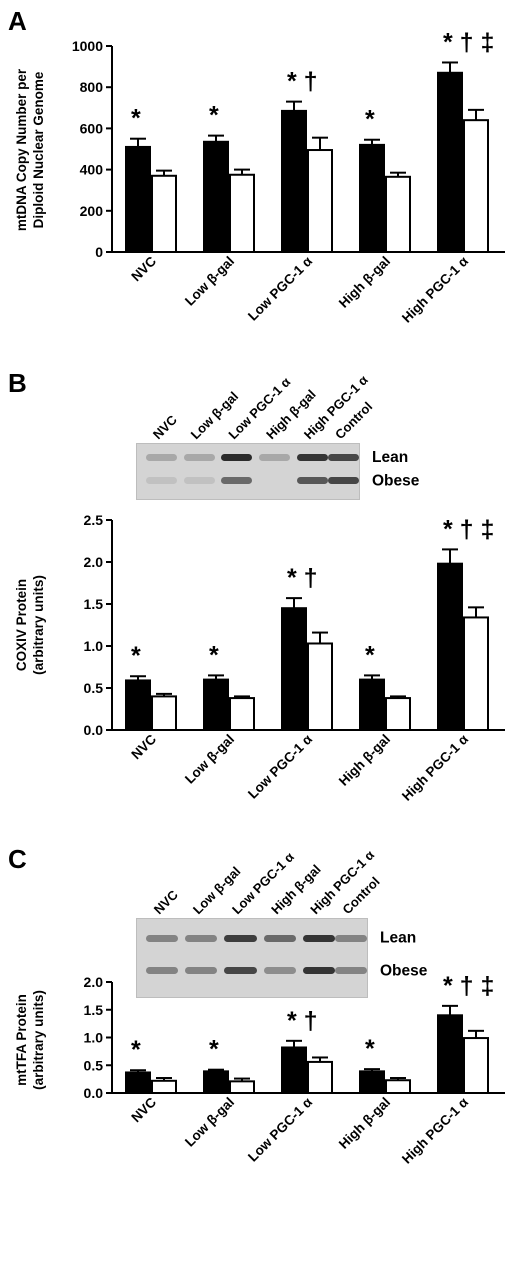  Describe the element at coordinates (252, 958) in the screenshot. I see `western-blot-c` at that location.